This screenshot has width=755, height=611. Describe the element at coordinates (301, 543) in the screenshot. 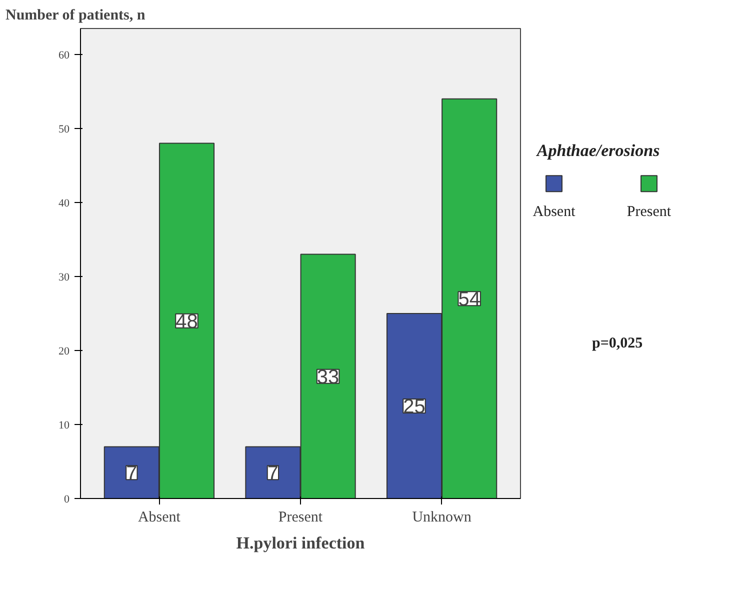

I see `x-axis-title: H.pylori infection` at that location.